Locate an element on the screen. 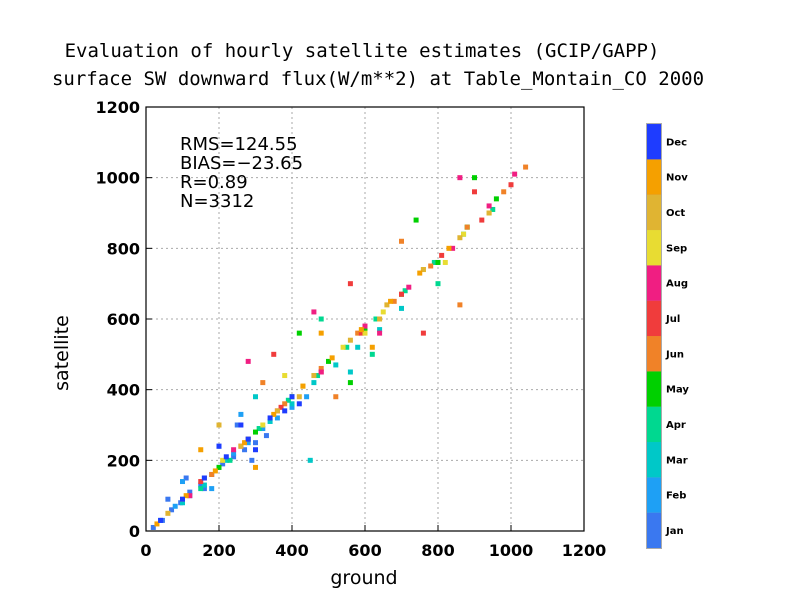 This screenshot has width=800, height=600. x-axis-label: ground is located at coordinates (363, 578).